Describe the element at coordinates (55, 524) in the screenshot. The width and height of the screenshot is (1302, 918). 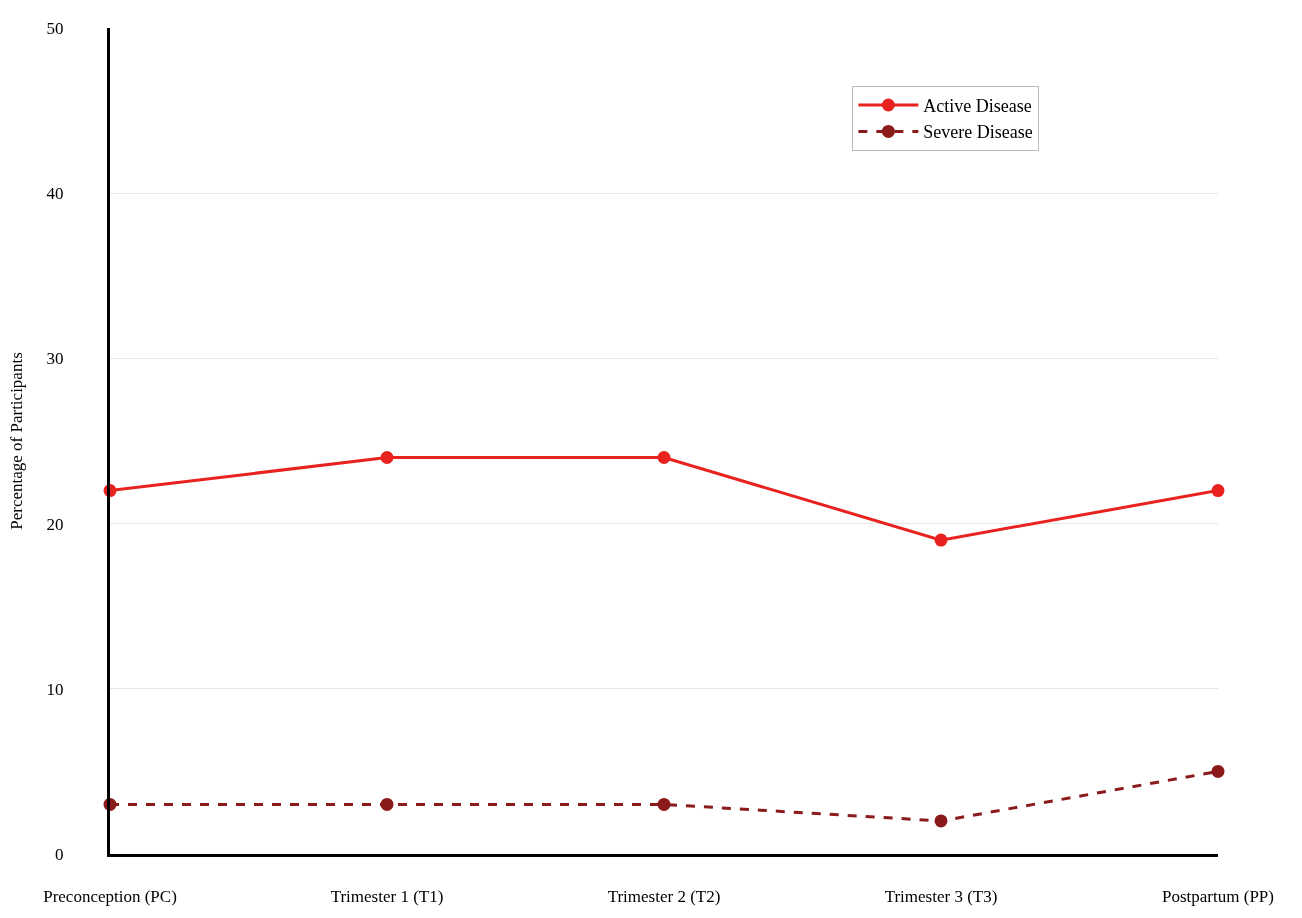
I see `y-tick-label: 20` at that location.